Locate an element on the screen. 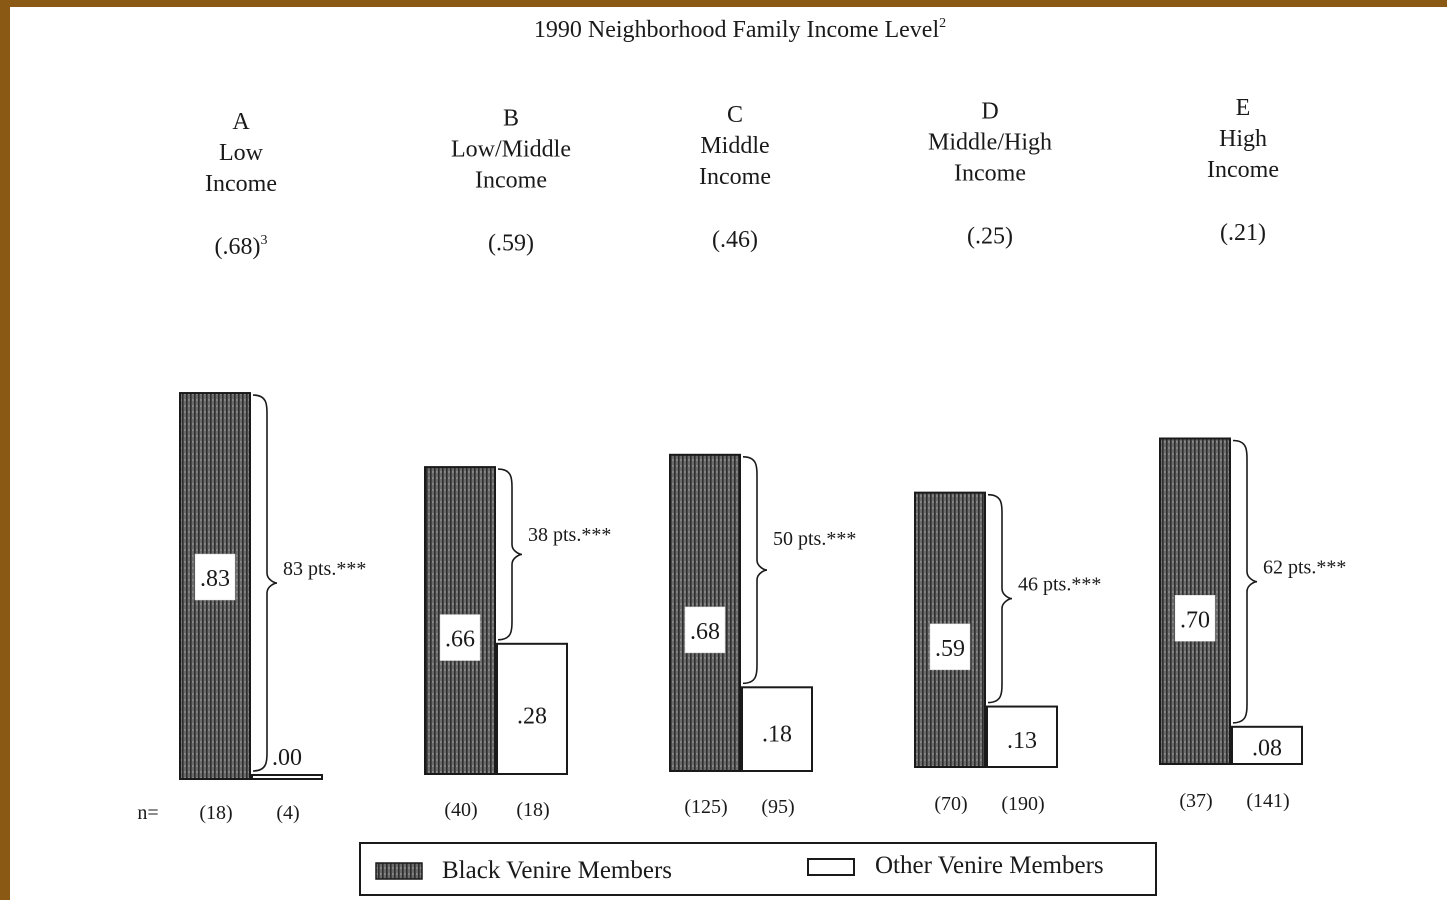 Image resolution: width=1447 pixels, height=900 pixels. difference-label: 38 pts.*** is located at coordinates (569, 535).